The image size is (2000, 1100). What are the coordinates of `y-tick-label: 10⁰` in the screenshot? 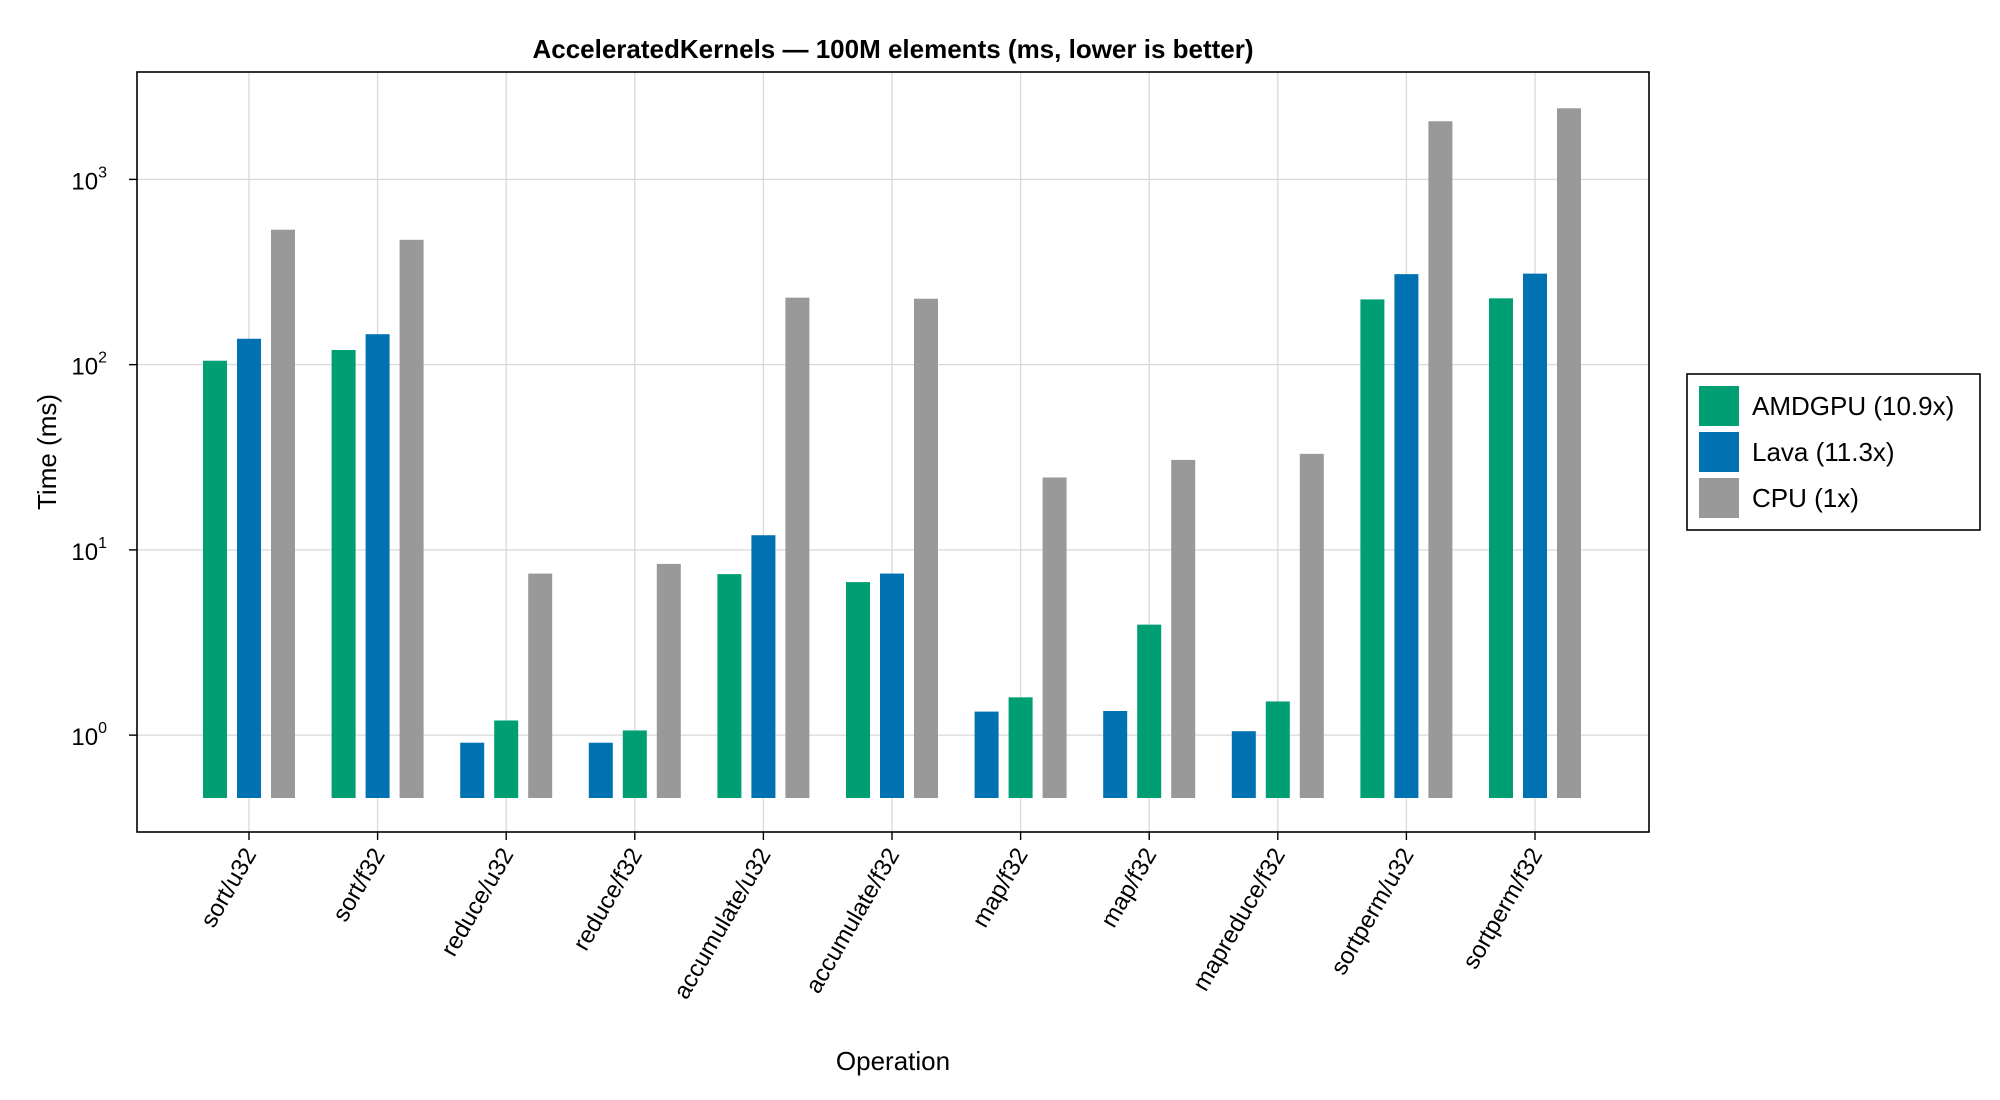 It's located at (89, 735).